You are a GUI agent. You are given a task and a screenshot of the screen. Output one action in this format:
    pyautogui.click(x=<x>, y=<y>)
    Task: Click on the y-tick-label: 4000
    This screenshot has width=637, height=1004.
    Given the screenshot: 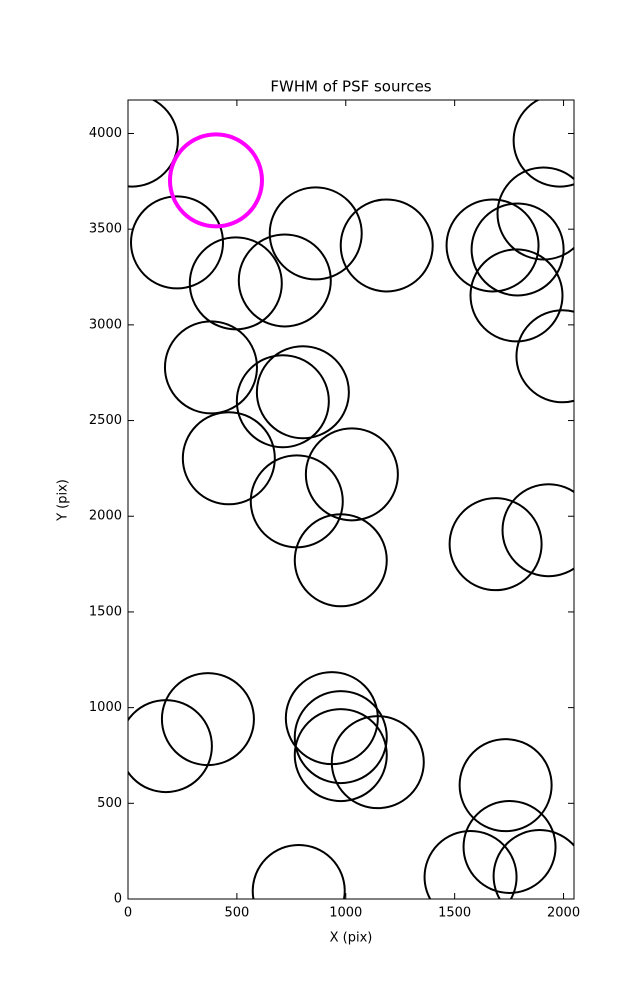 What is the action you would take?
    pyautogui.click(x=105, y=133)
    